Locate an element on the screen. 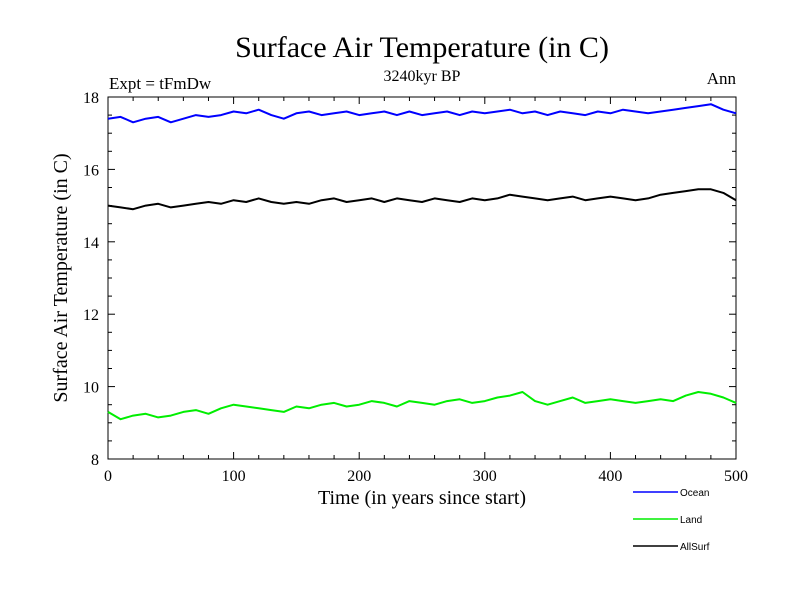 Image resolution: width=800 pixels, height=600 pixels. series-line-ocean is located at coordinates (422, 113).